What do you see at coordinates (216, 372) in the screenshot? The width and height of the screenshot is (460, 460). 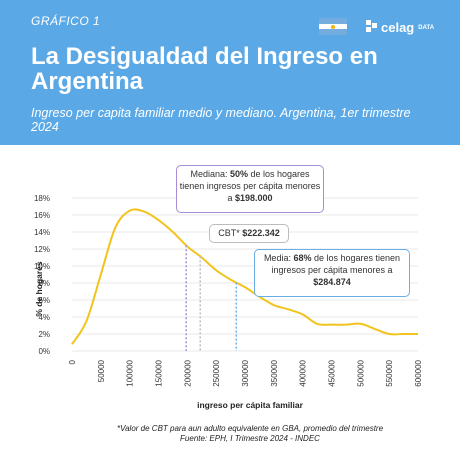 I see `x-tick-label: 250000` at bounding box center [216, 372].